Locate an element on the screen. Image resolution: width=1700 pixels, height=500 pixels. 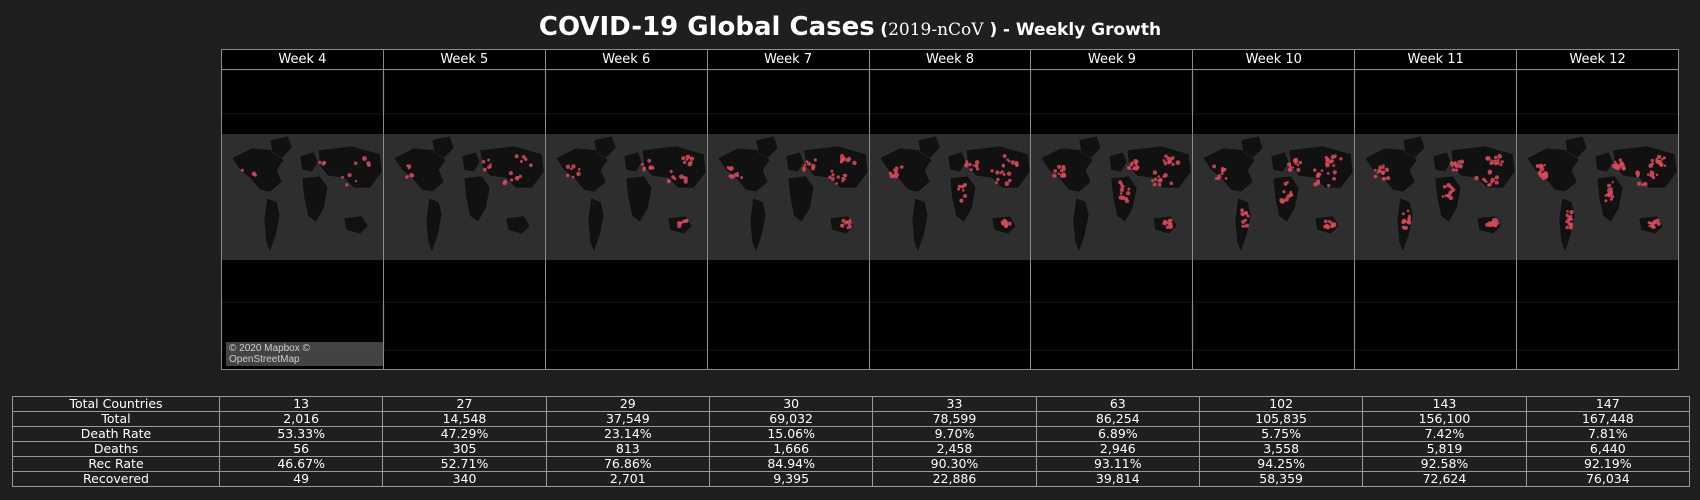
map-attribution: © 2020 Mapbox © OpenStreetMap is located at coordinates (304, 354).